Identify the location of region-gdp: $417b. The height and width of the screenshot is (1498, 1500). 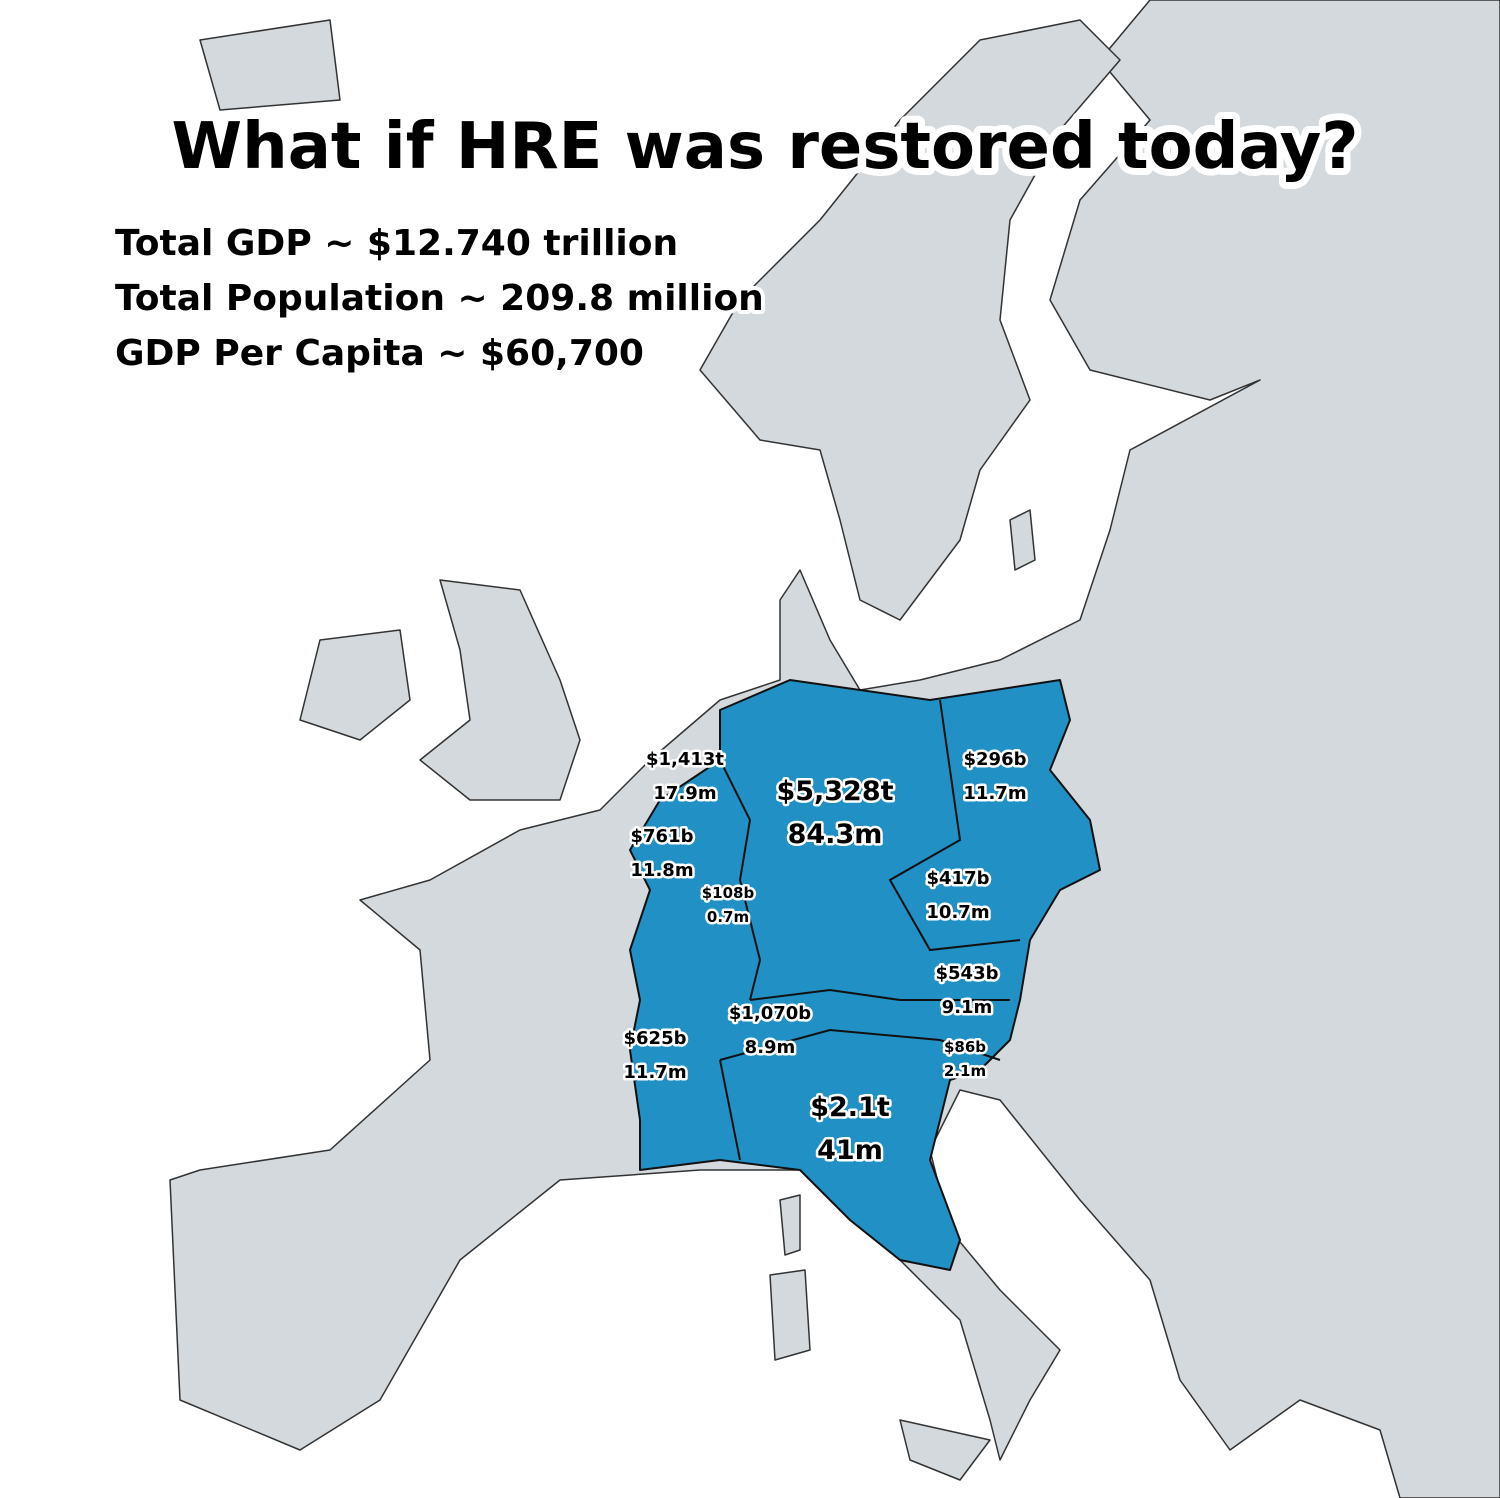
(958, 878).